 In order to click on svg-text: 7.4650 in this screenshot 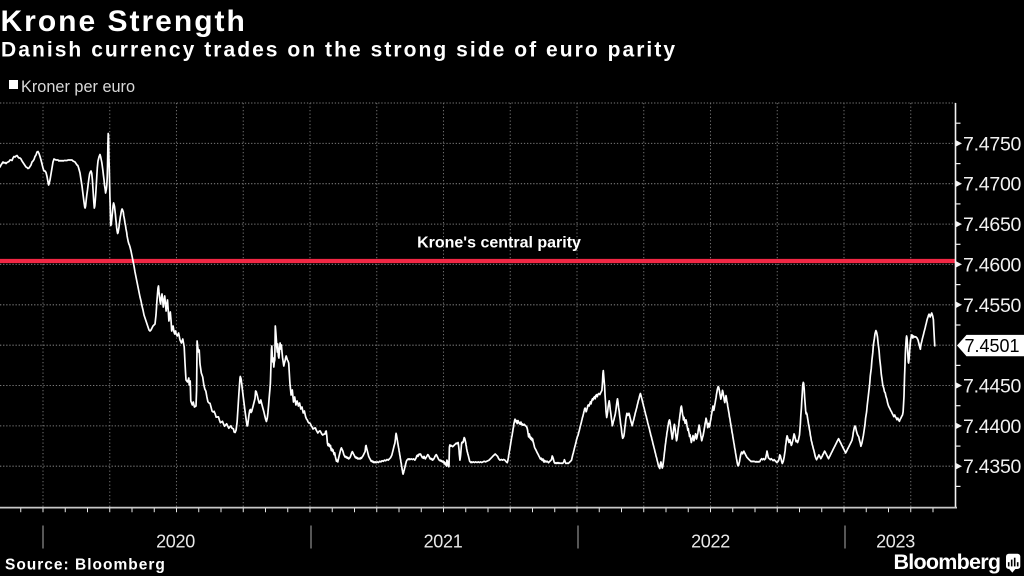, I will do `click(992, 225)`.